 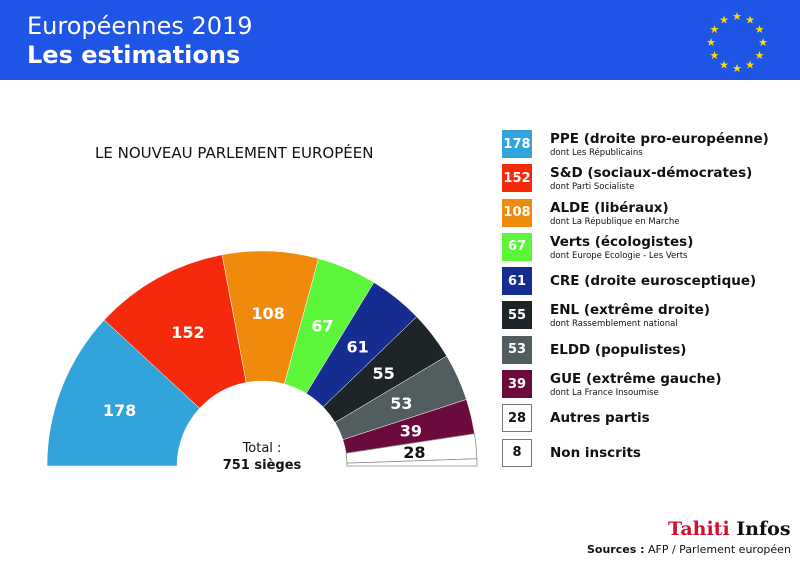 I want to click on legend-label: Non inscrits, so click(x=595, y=452).